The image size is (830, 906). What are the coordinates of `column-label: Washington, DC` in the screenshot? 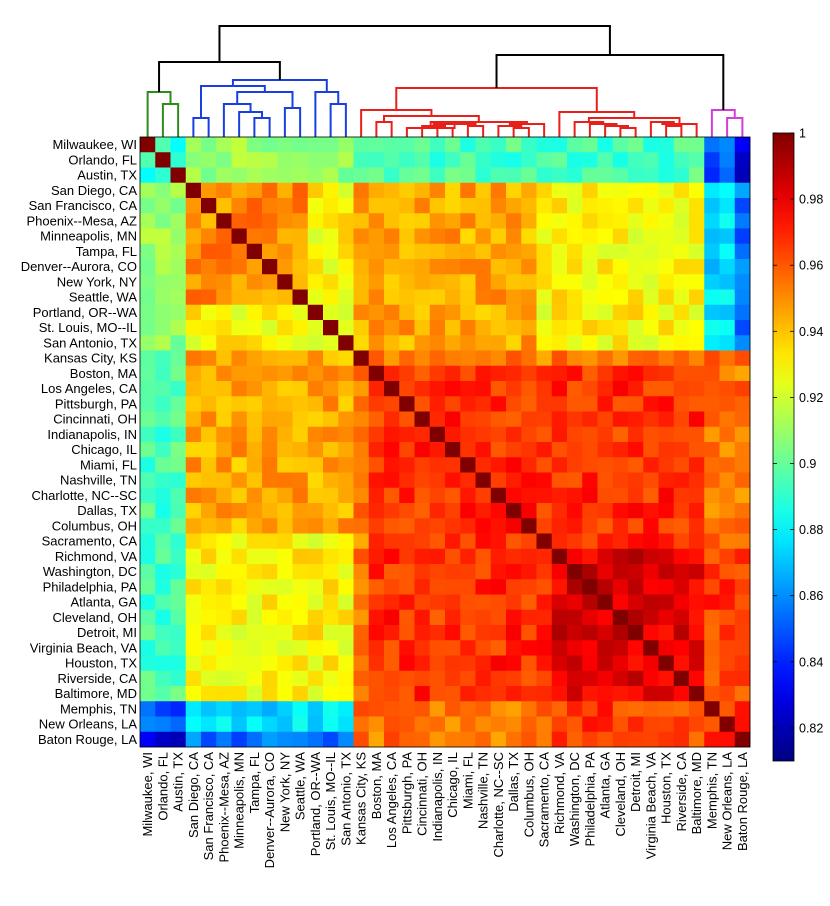 It's located at (574, 799).